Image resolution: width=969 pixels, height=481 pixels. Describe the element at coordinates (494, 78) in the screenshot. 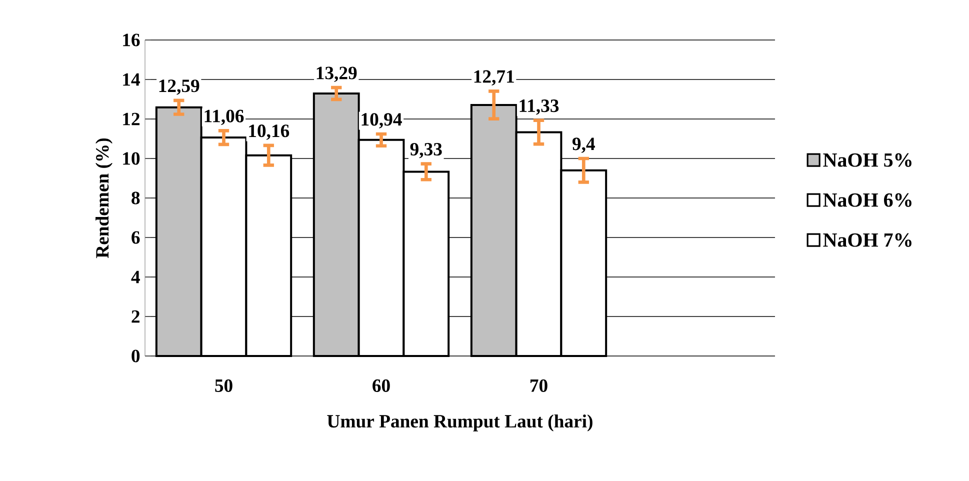

I see `data-label: 12,71` at that location.